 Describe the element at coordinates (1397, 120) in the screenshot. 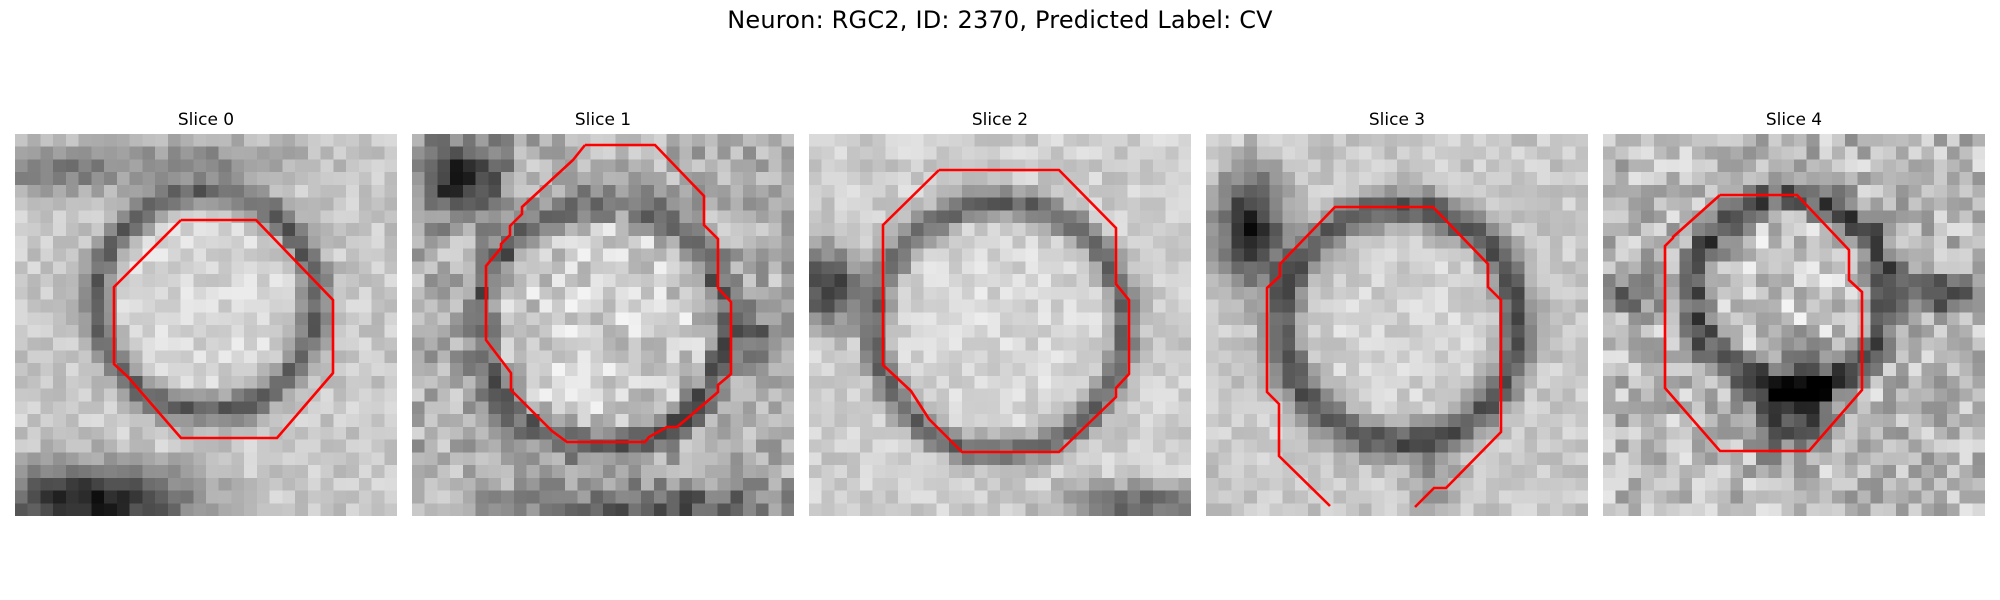

I see `slice-title: Slice 3` at that location.